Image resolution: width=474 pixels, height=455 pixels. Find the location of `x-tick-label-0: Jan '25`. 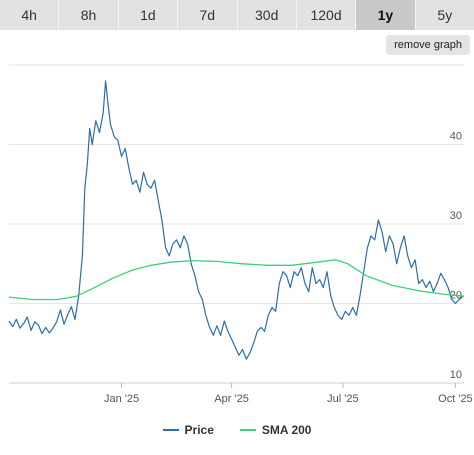

x-tick-label-0: Jan '25 is located at coordinates (121, 399).